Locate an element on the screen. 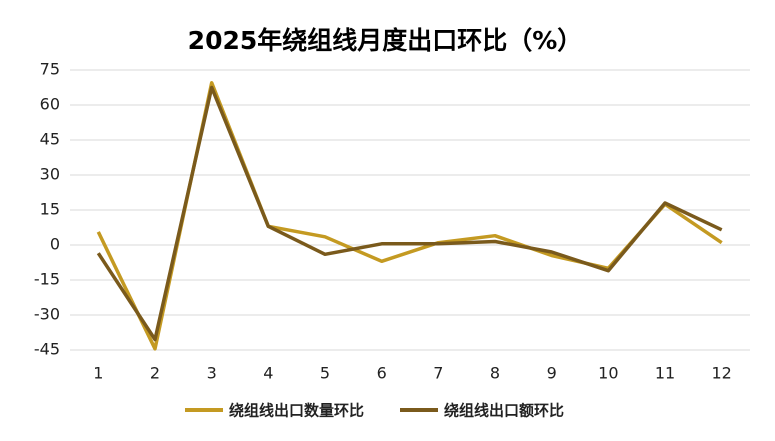 The image size is (775, 441). x-tick-label: 1 is located at coordinates (98, 373).